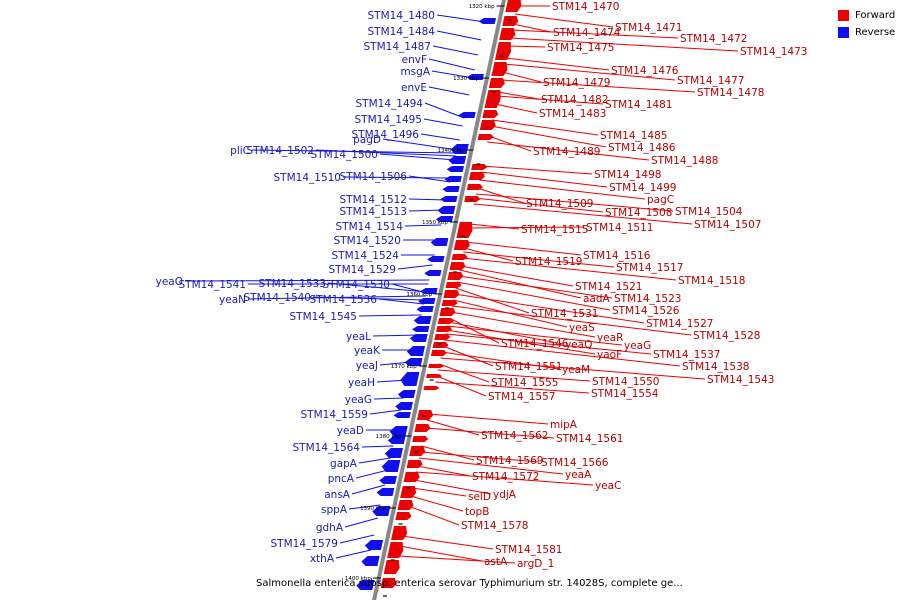 The width and height of the screenshot is (900, 600). I want to click on forward-gene-label: STM14_1479, so click(576, 83).